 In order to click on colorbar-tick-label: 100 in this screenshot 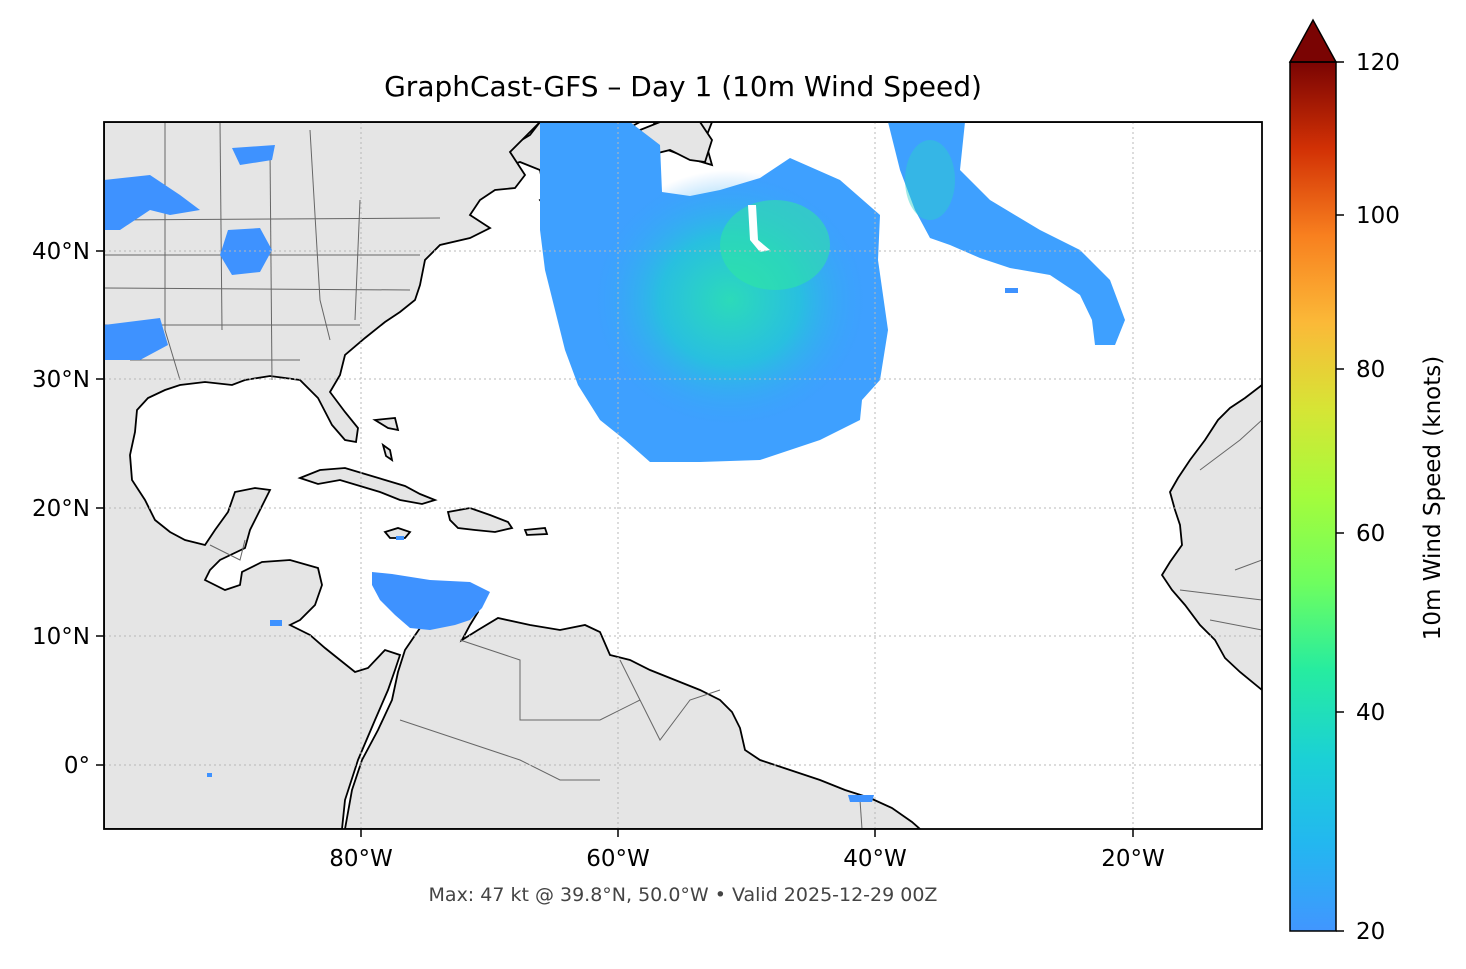, I will do `click(1378, 216)`.